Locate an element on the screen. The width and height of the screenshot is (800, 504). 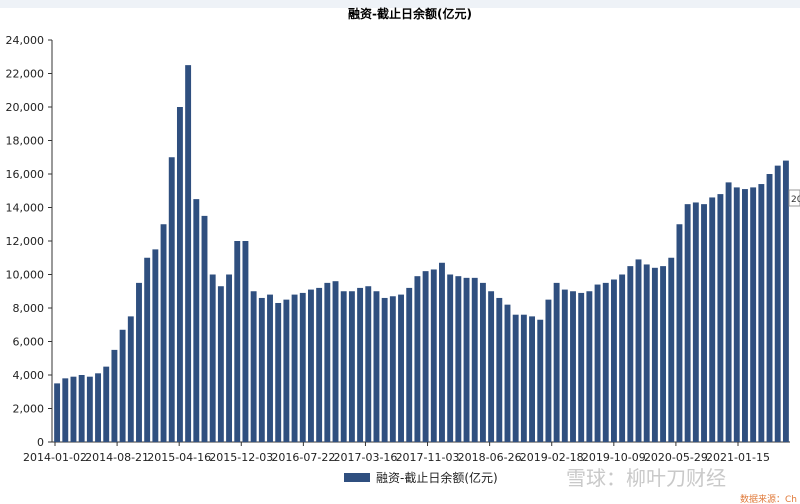
x-tick-label: 2017-11-03 is located at coordinates (428, 457).